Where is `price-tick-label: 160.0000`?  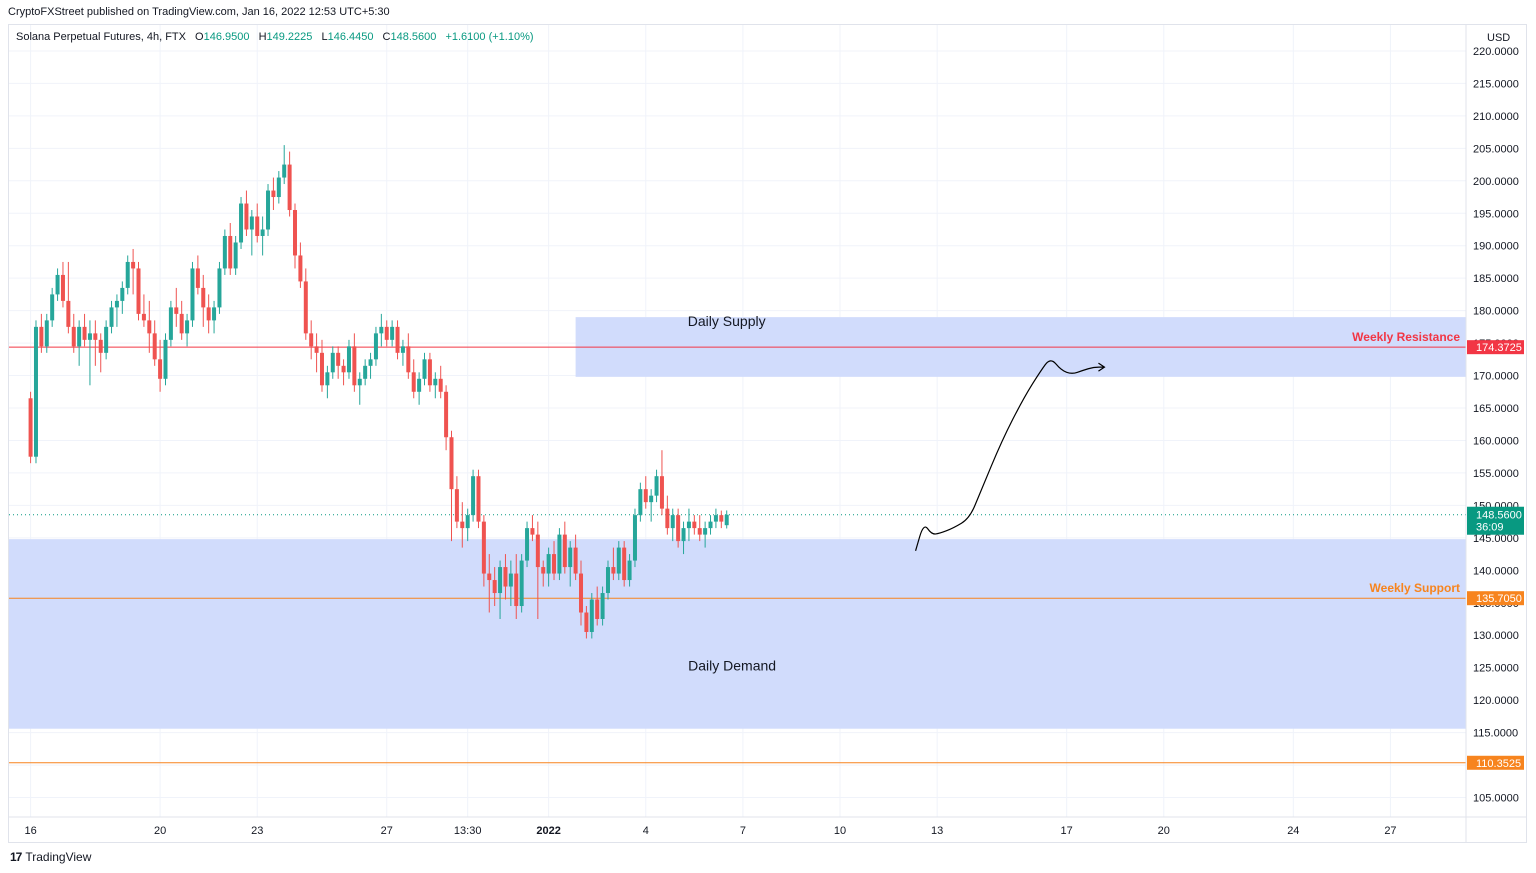 price-tick-label: 160.0000 is located at coordinates (1496, 441).